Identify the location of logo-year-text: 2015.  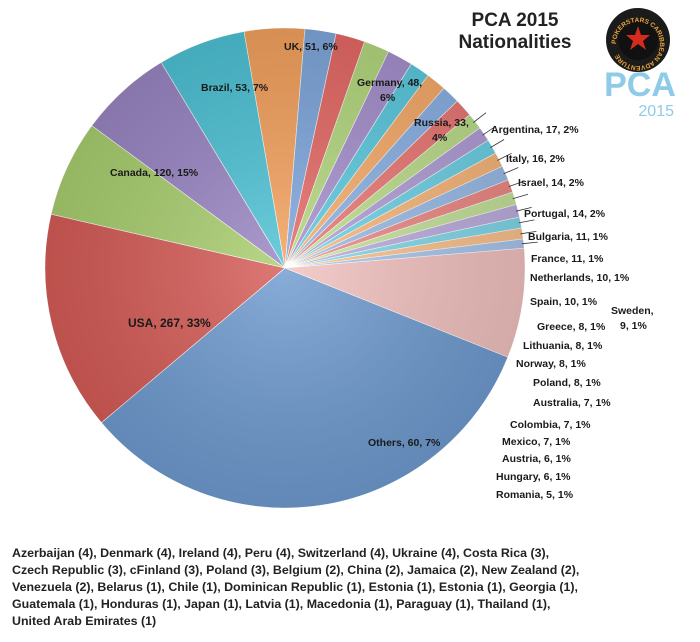
(656, 111).